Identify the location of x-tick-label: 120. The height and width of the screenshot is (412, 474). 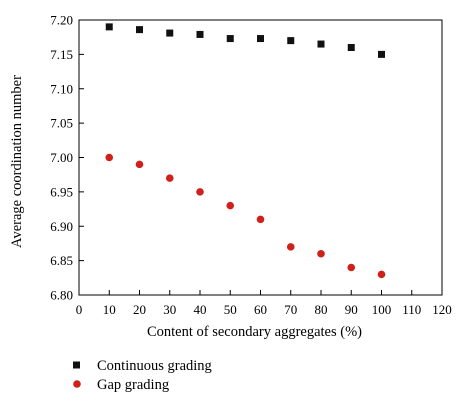
(442, 309).